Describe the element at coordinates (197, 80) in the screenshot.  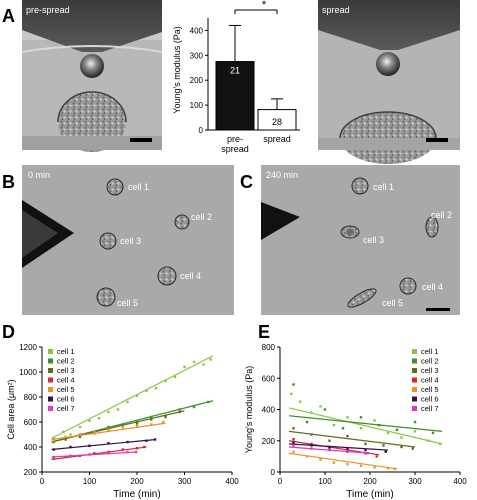
I see `bar-y-tick-label: 200` at that location.